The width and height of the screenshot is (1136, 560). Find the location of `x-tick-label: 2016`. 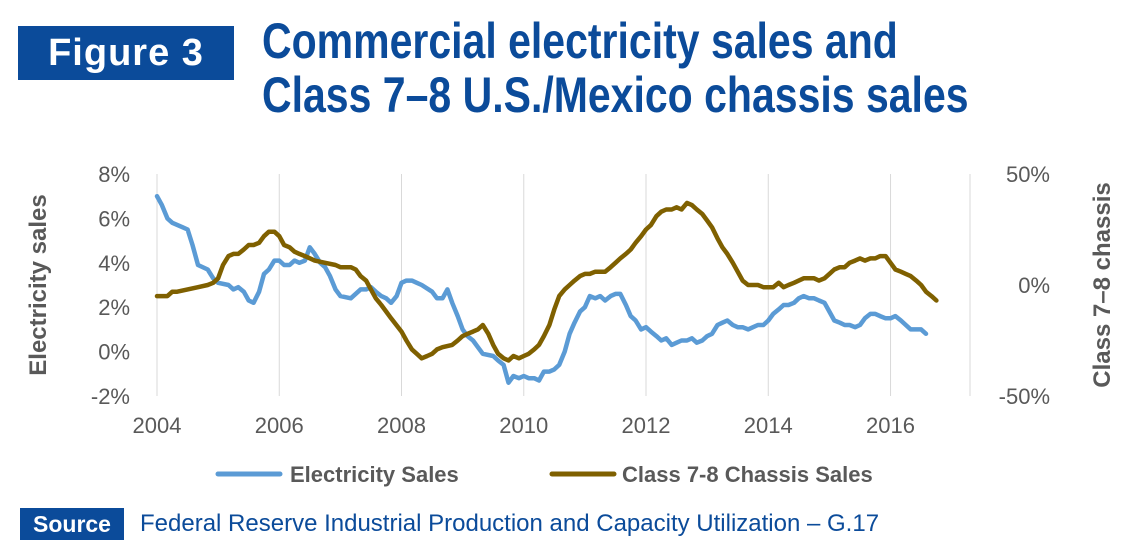

x-tick-label: 2016 is located at coordinates (890, 425).